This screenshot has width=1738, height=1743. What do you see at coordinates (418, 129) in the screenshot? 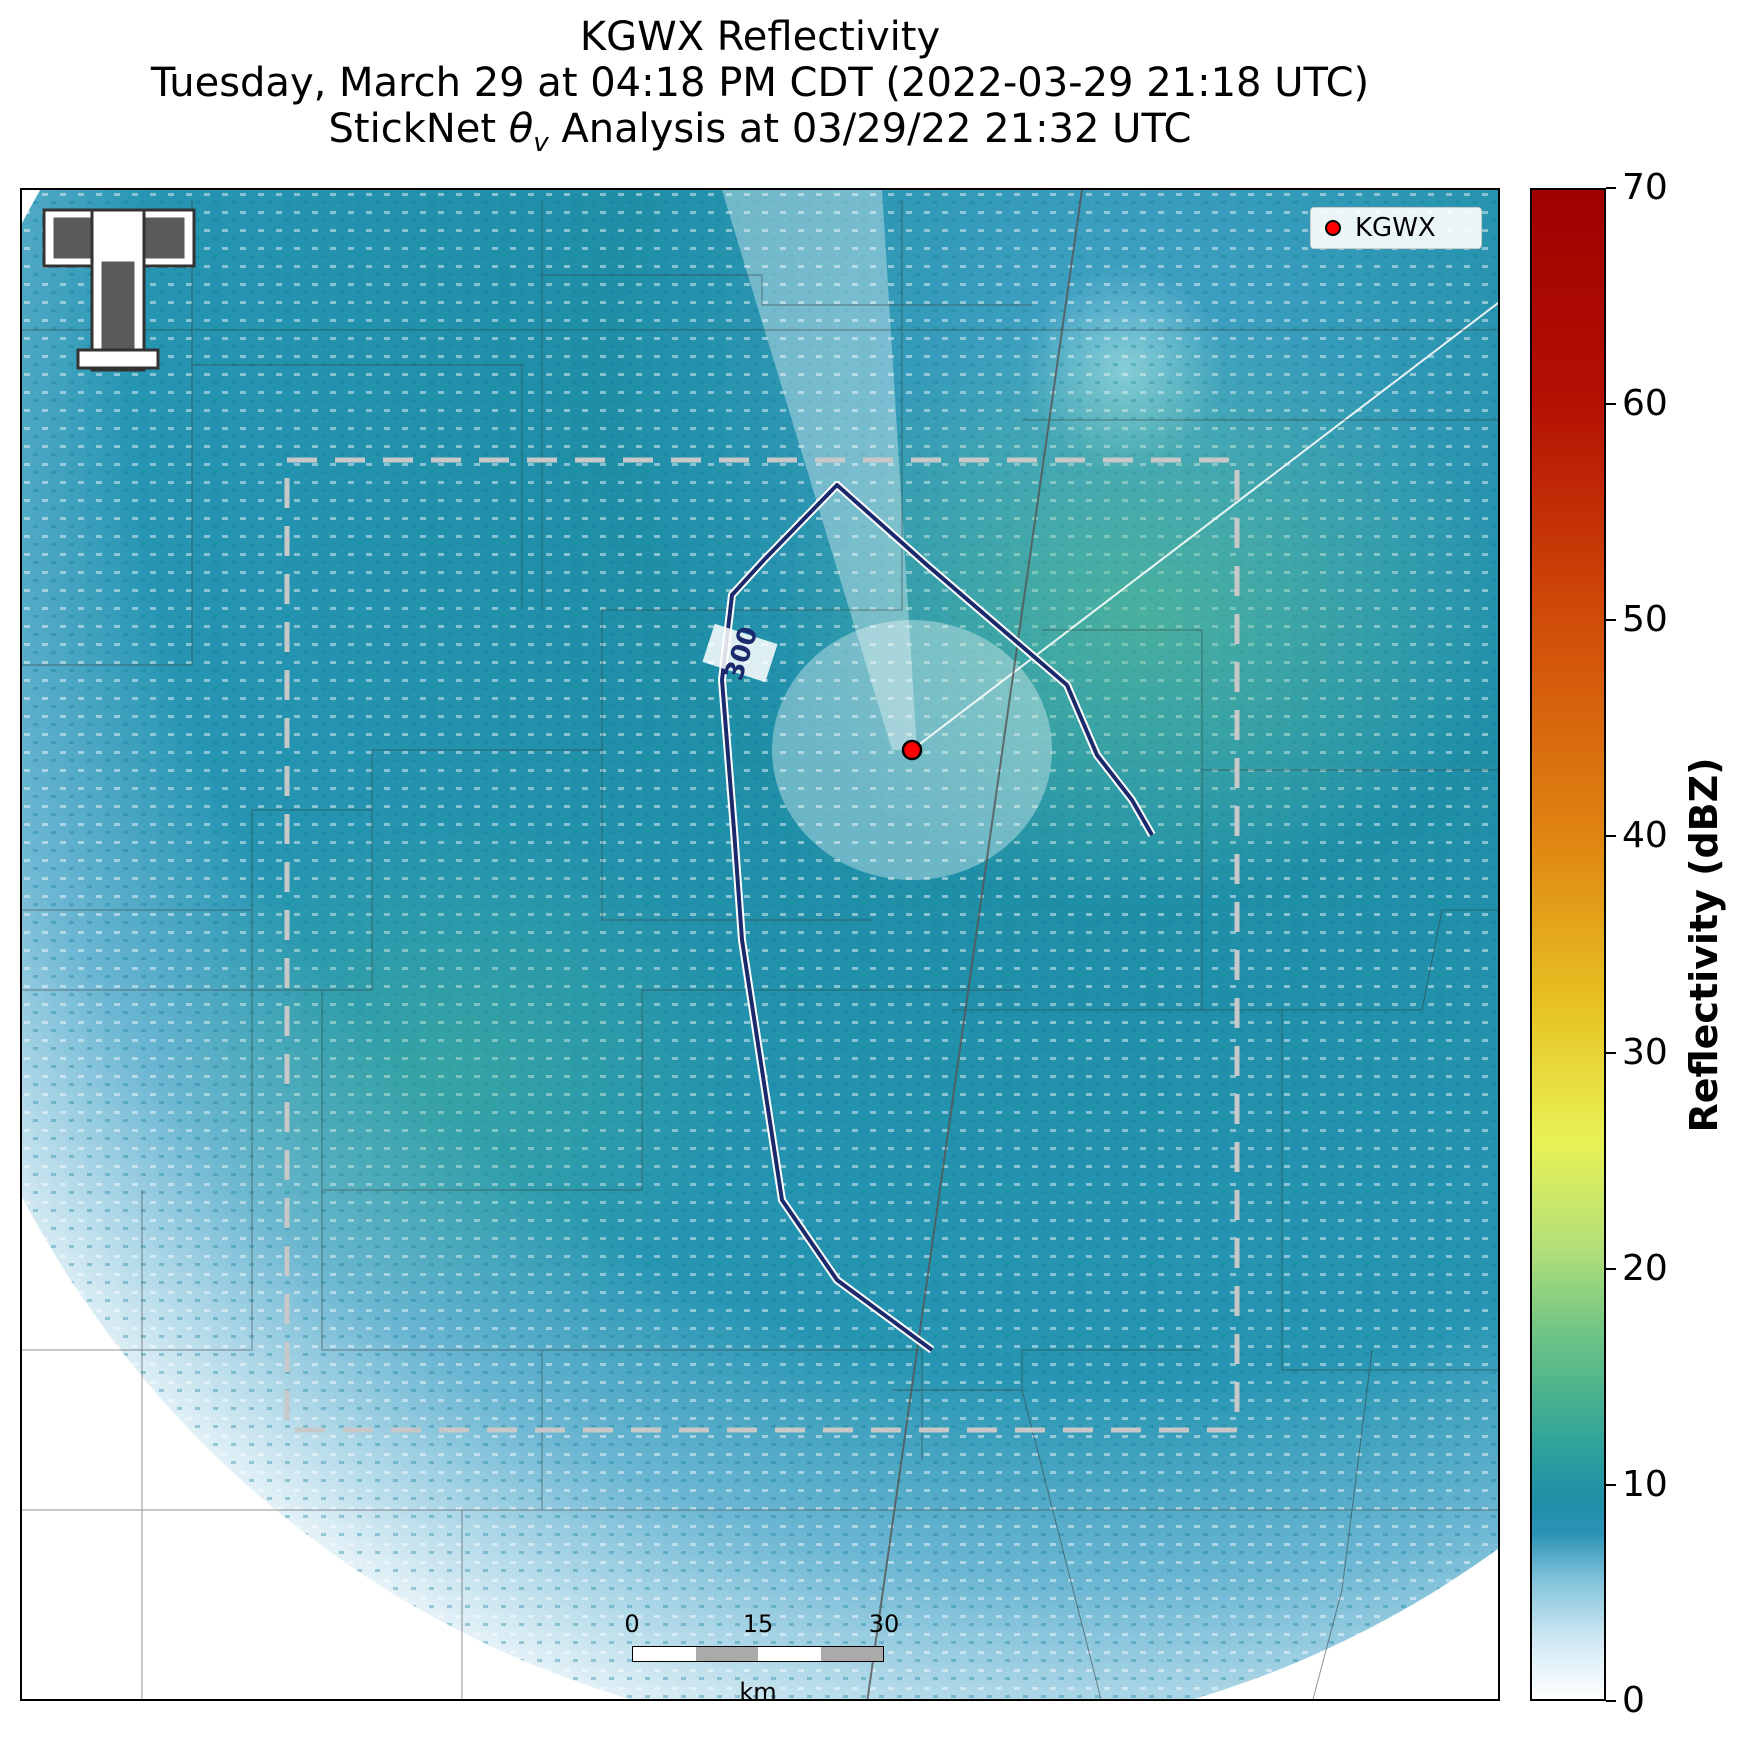
I see `title-analysis-prefix: StickNet` at bounding box center [418, 129].